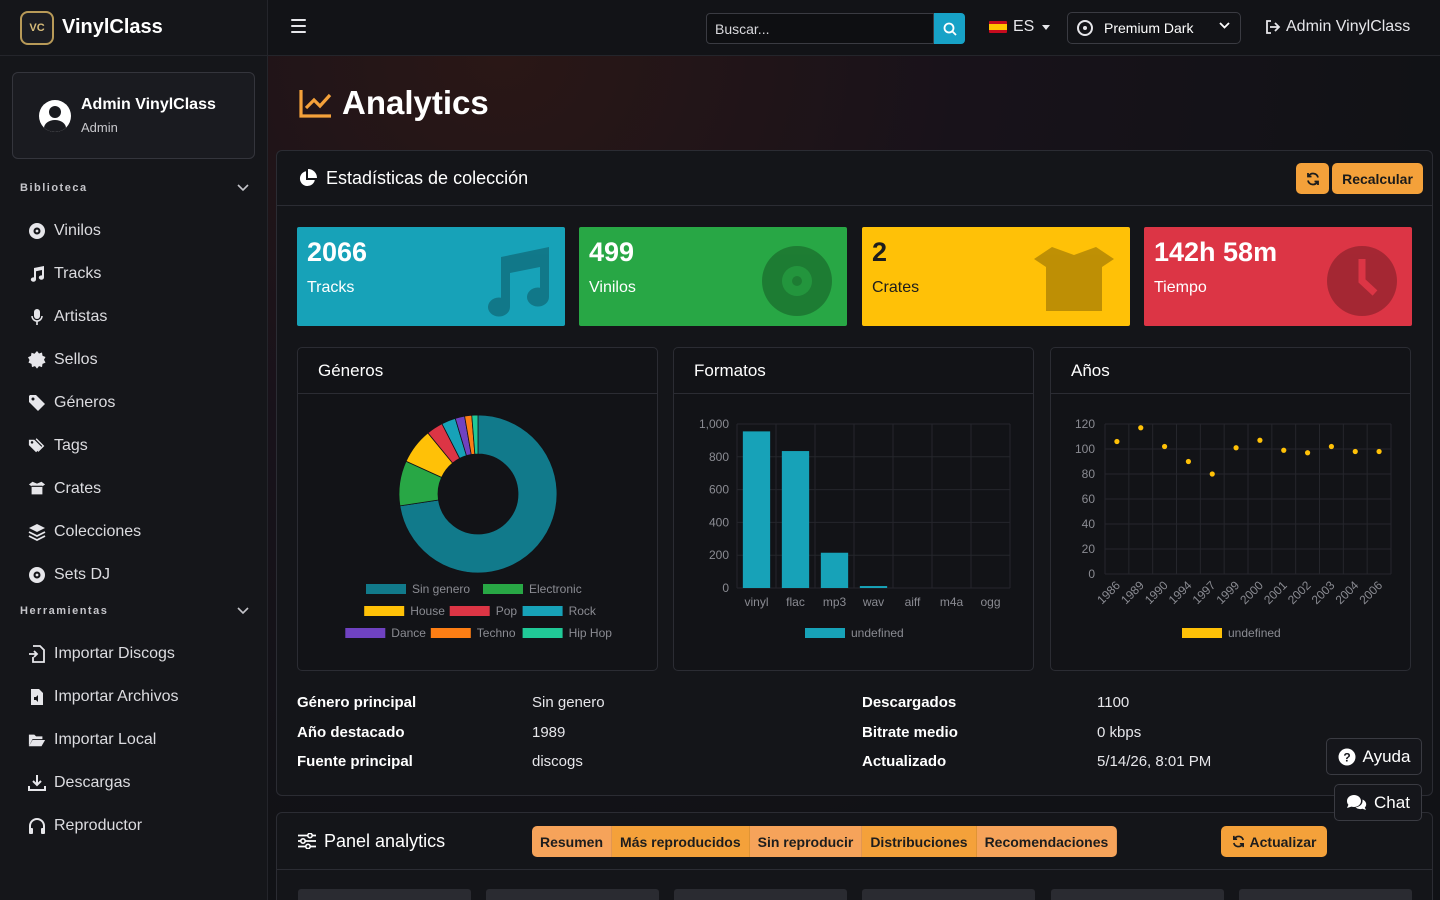  I want to click on sidebar-item-generos: Géneros, so click(133, 402).